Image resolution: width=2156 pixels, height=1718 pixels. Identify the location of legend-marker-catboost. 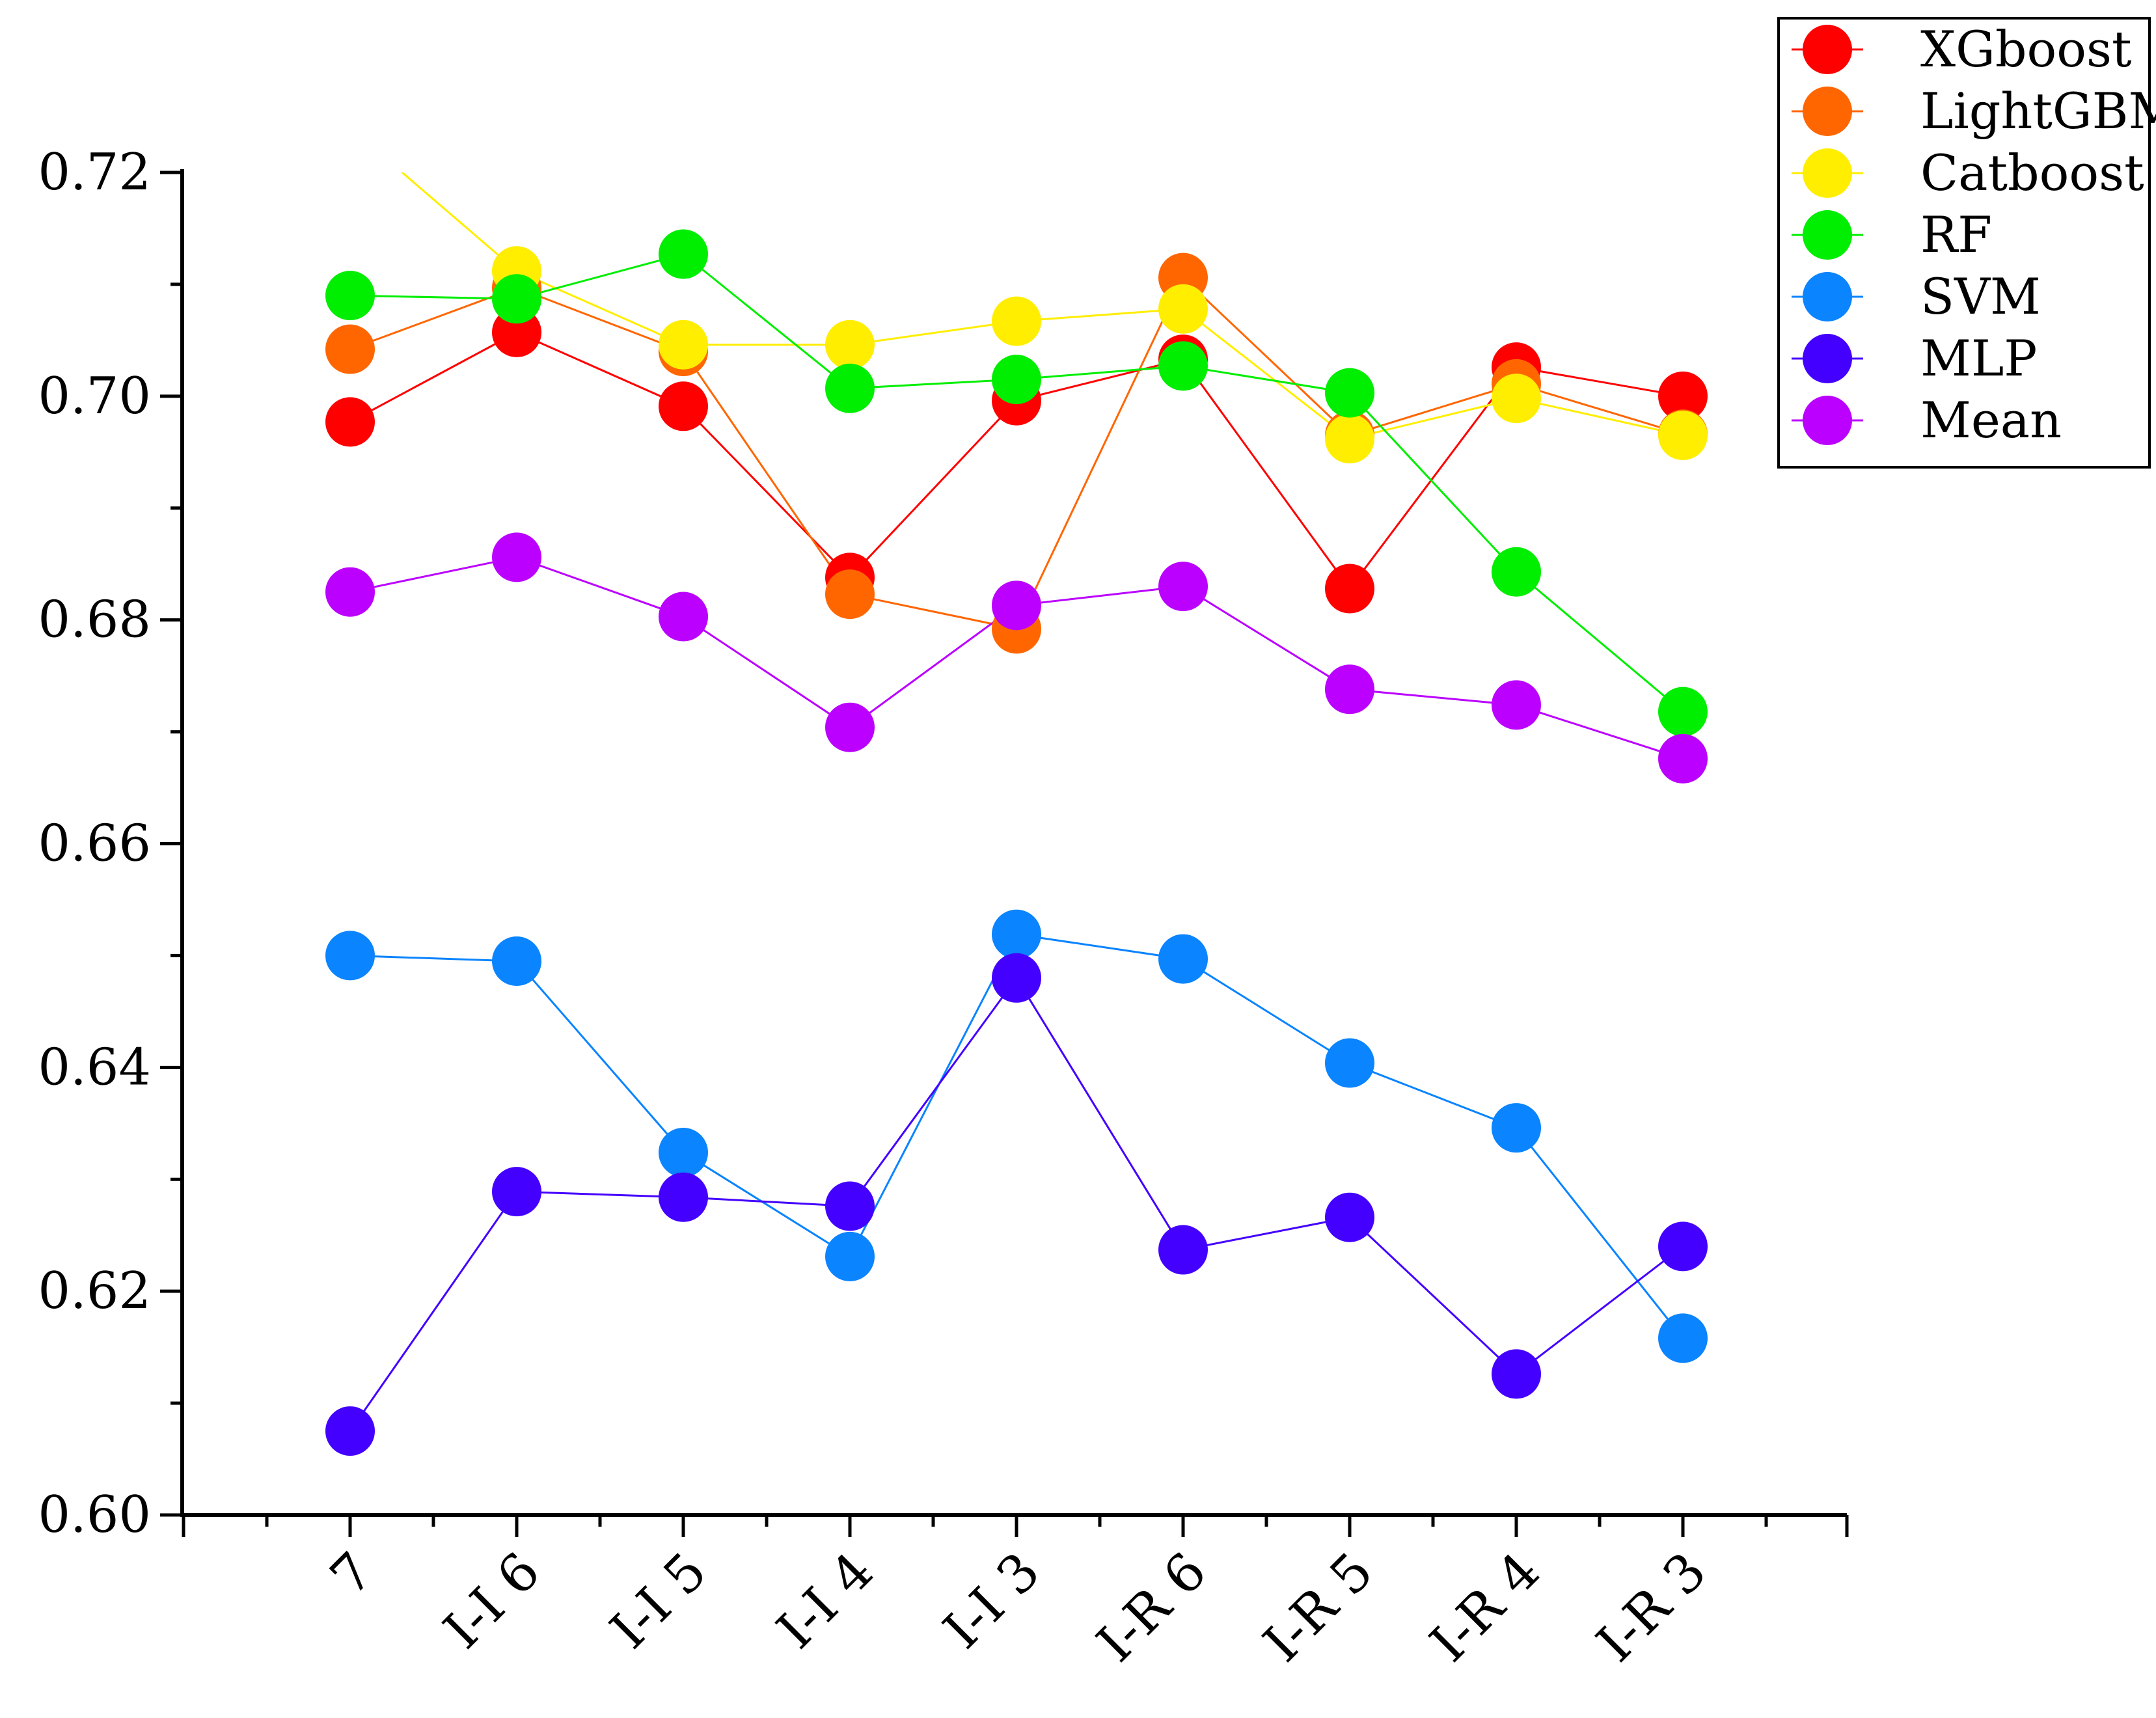
(1827, 173).